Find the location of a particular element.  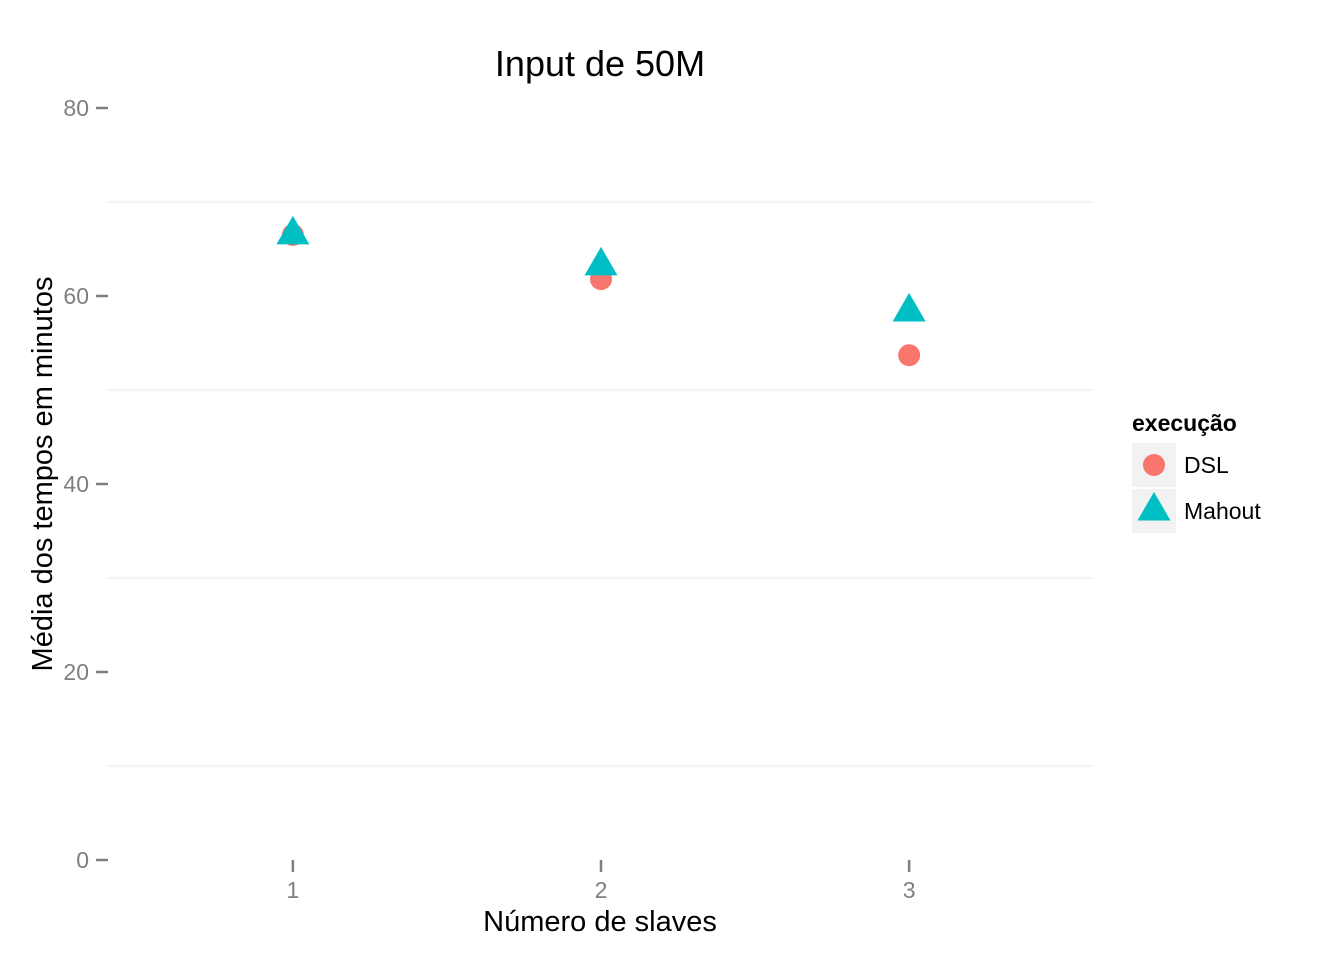

x-tick-label: 3 is located at coordinates (909, 890).